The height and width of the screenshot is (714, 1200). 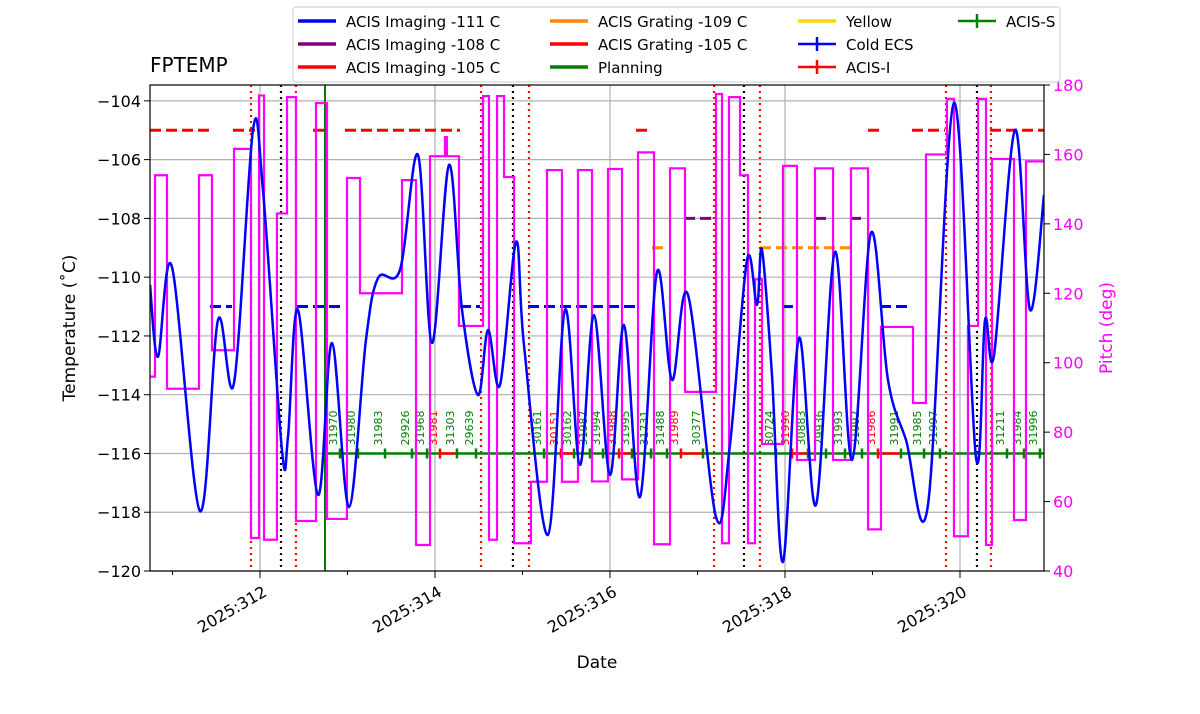 What do you see at coordinates (696, 427) in the screenshot?
I see `obsid-label: 30377` at bounding box center [696, 427].